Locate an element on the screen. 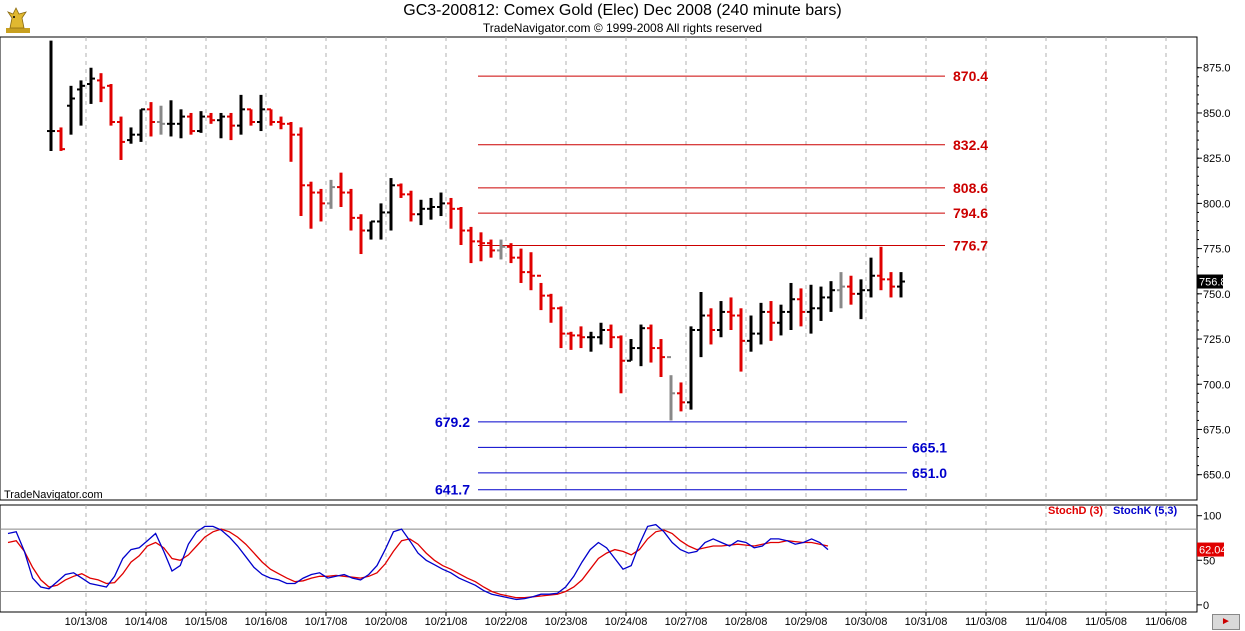  y-tick-label: 650.0 is located at coordinates (1217, 476).